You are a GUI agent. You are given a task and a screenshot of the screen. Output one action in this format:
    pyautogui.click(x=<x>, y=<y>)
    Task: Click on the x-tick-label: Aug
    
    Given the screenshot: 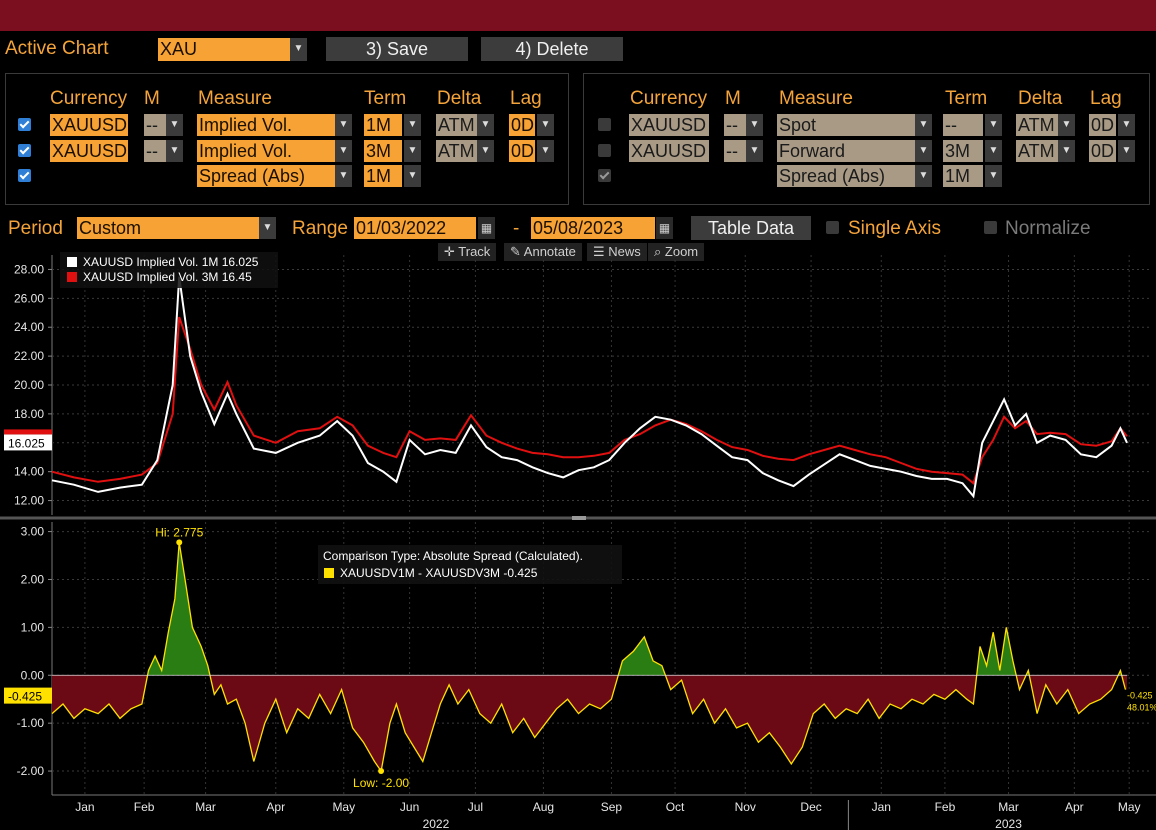 What is the action you would take?
    pyautogui.click(x=543, y=807)
    